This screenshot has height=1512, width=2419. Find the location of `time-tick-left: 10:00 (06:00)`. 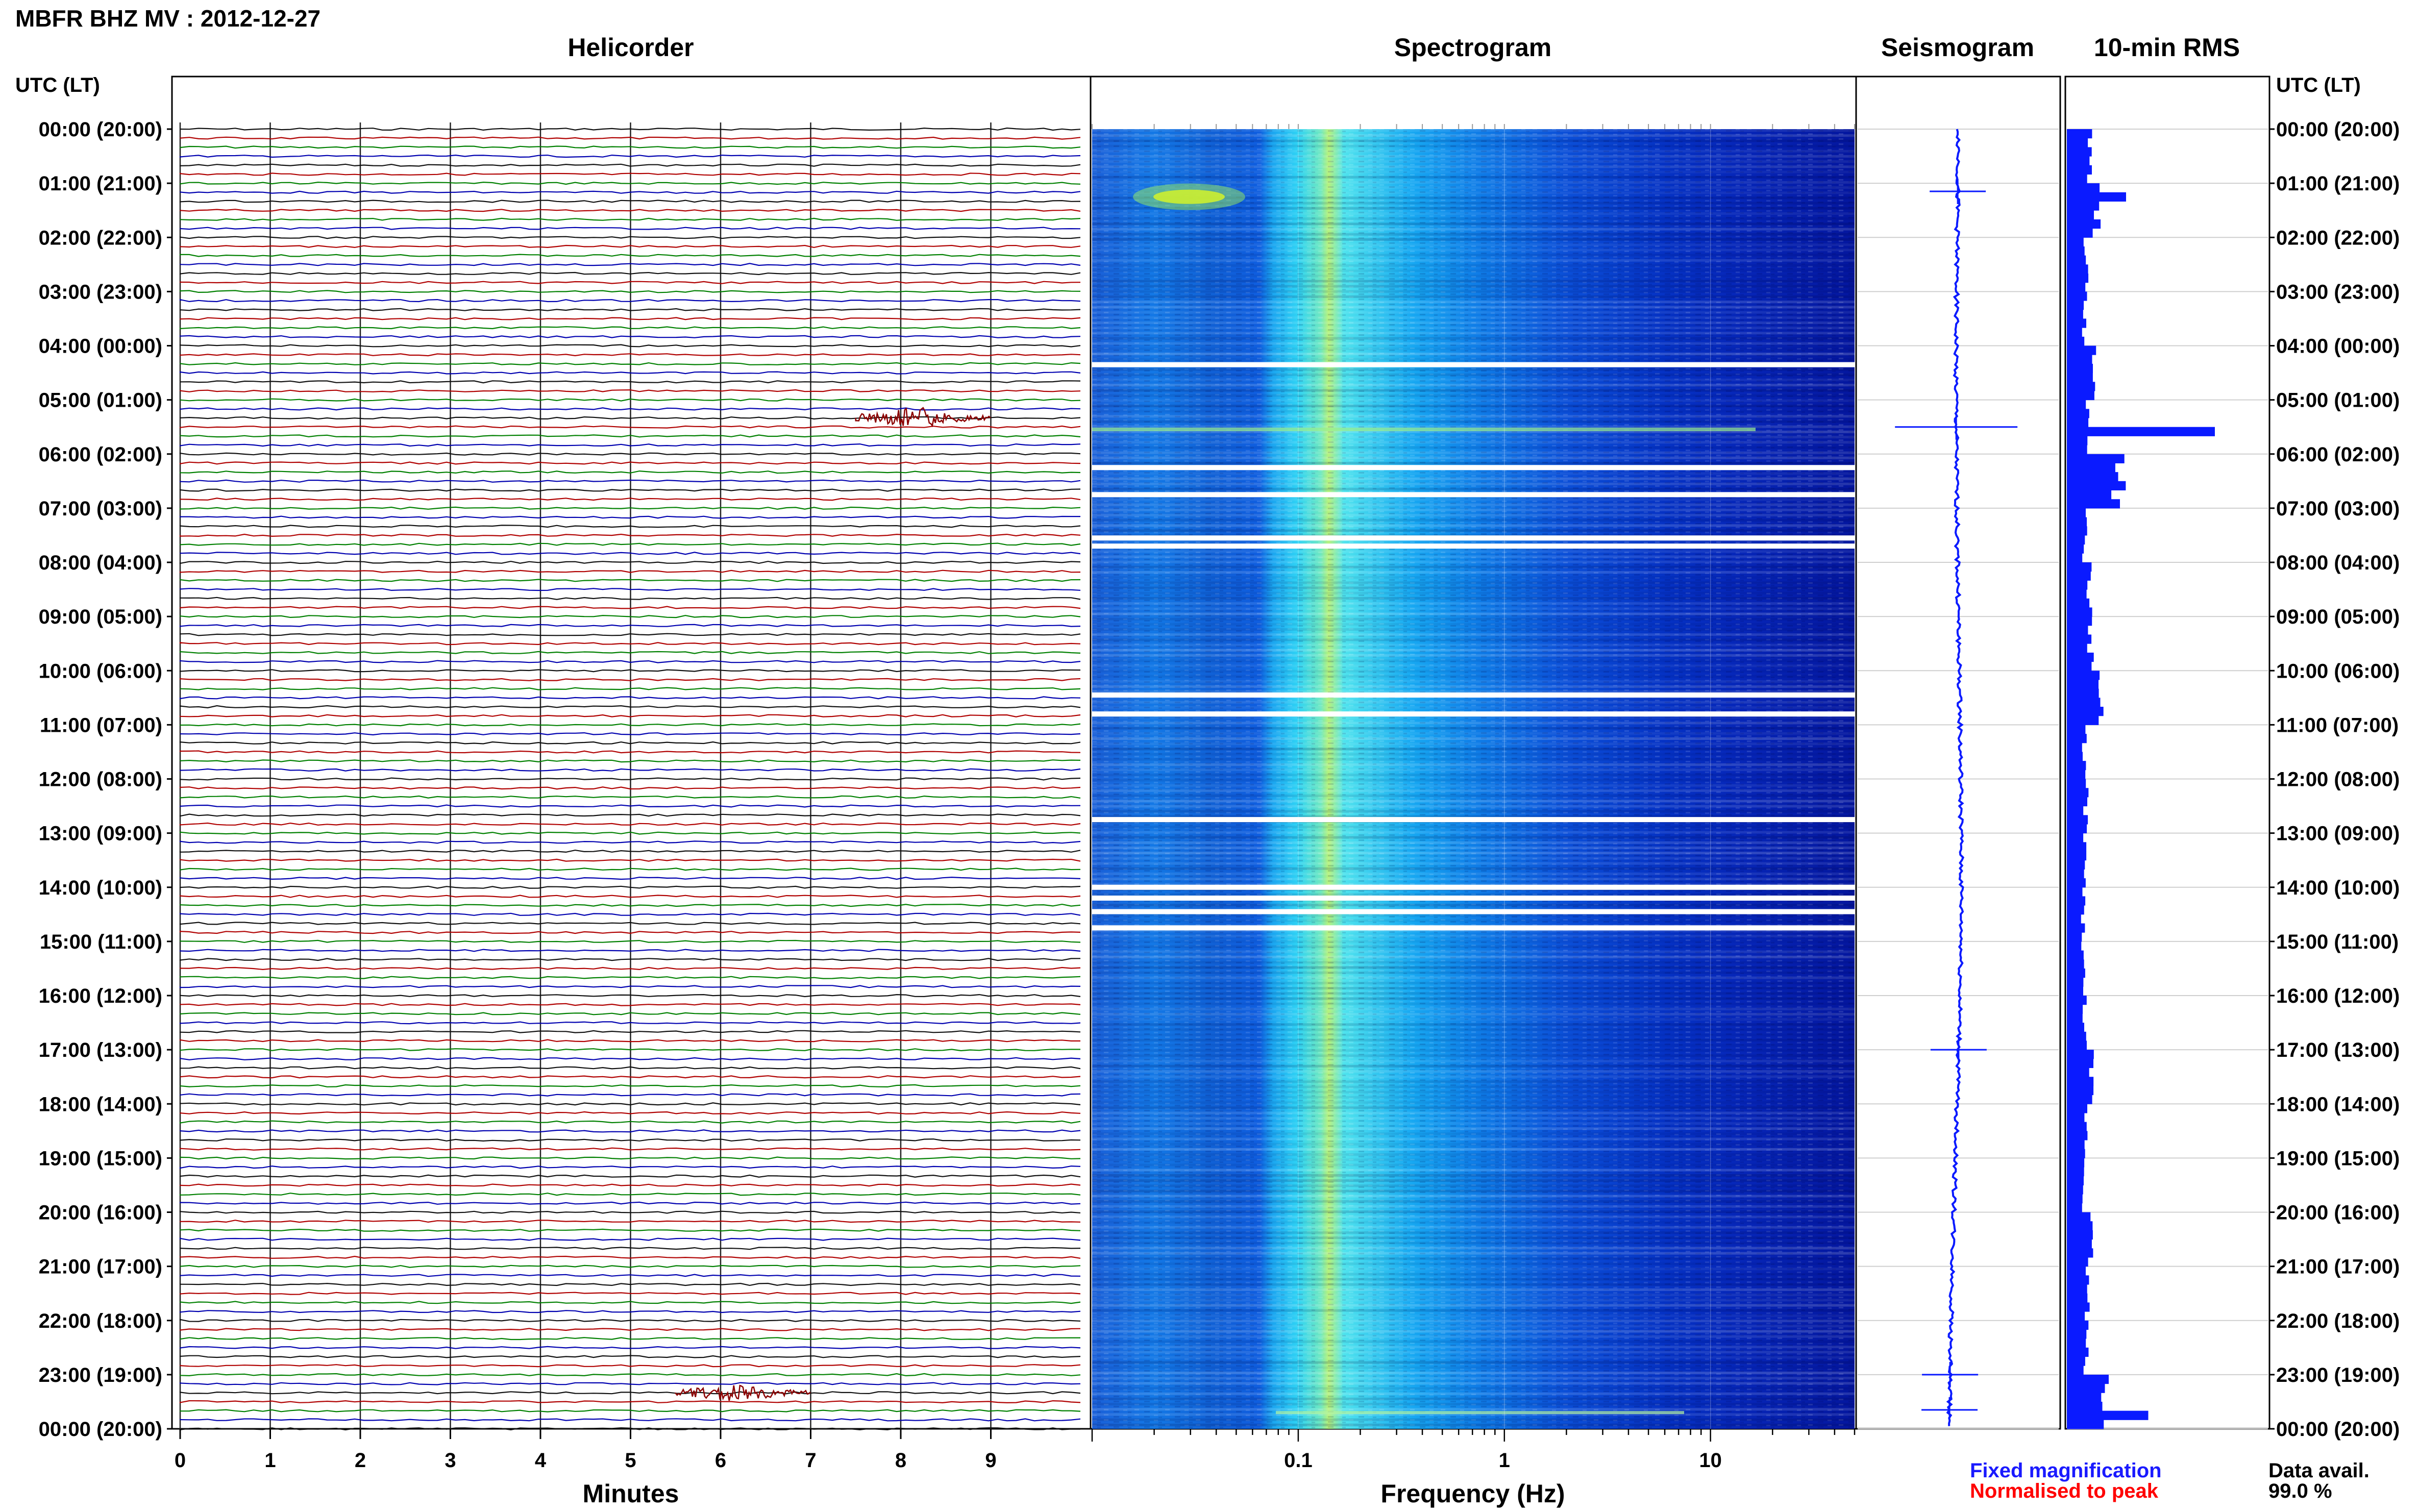

time-tick-left: 10:00 (06:00) is located at coordinates (100, 671).